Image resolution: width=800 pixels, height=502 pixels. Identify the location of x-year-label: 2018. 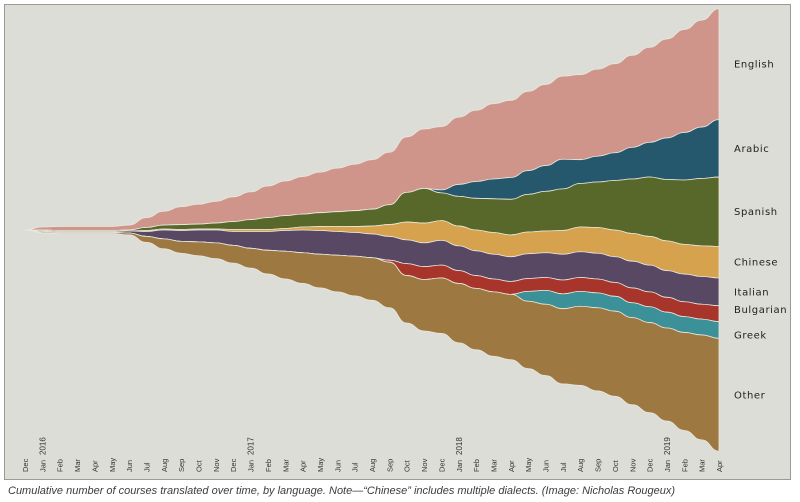
(459, 446).